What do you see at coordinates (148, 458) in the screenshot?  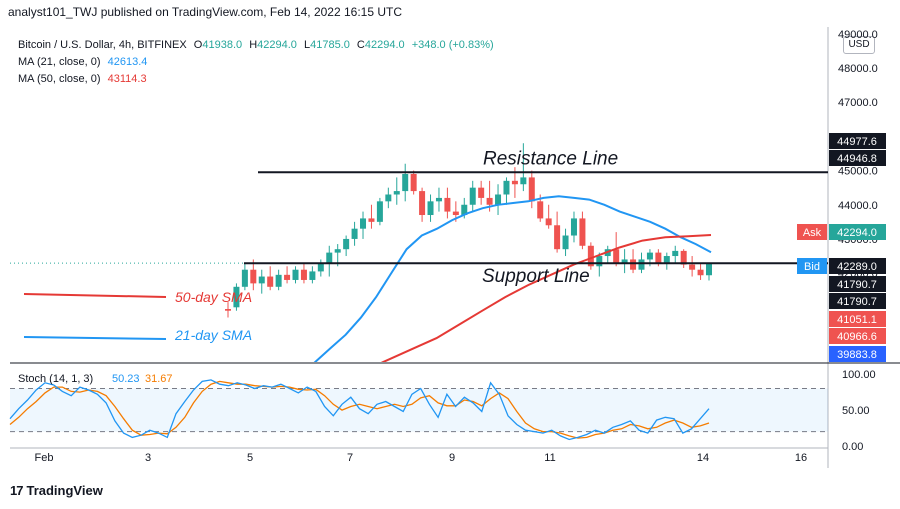 I see `time-tick-label: 3` at bounding box center [148, 458].